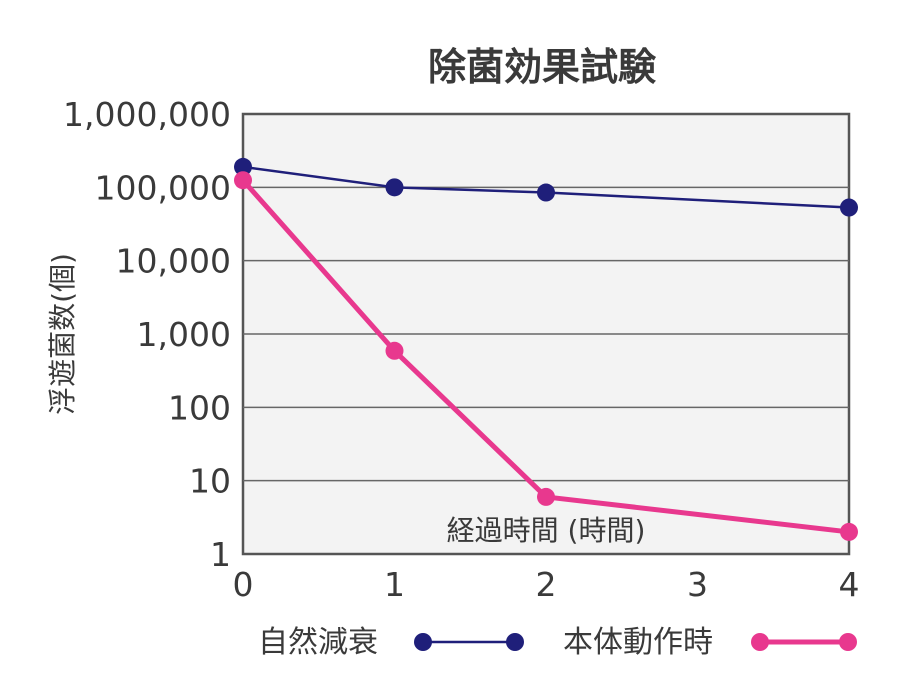  Describe the element at coordinates (697, 584) in the screenshot. I see `x-tick-label: 3` at that location.